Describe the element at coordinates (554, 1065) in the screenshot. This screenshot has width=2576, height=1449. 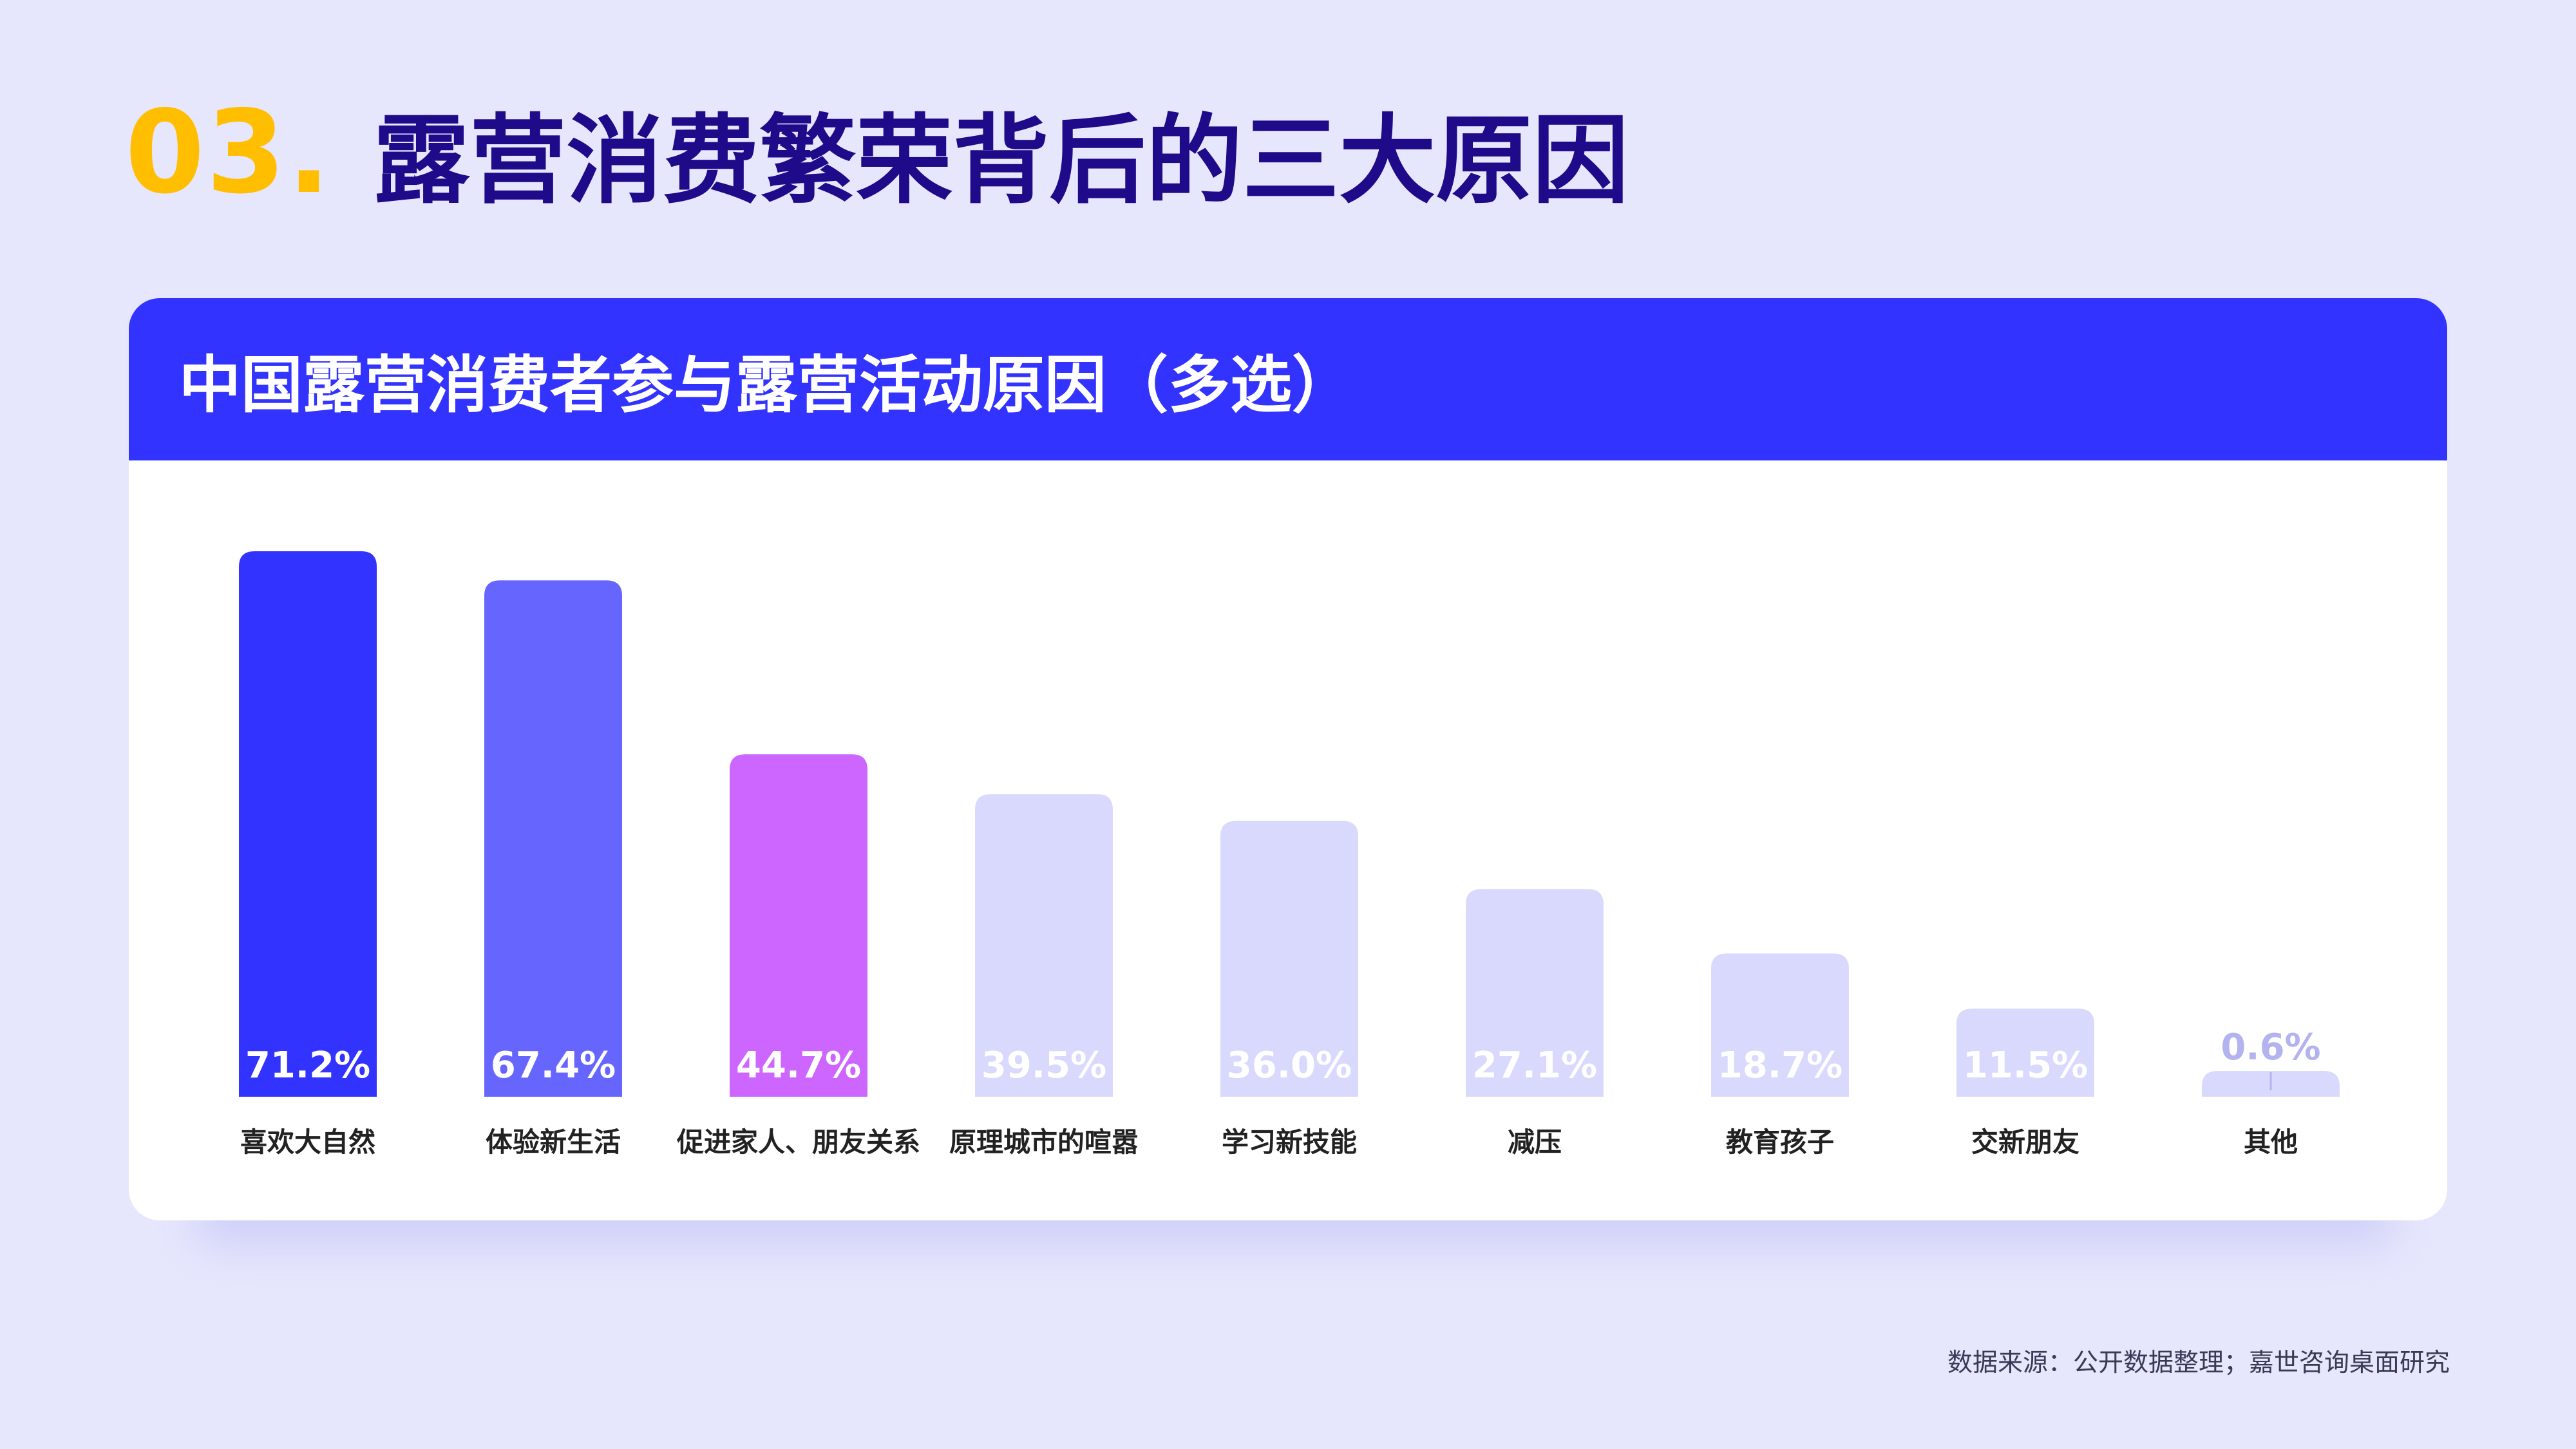
I see `bar-value-label: 67.4%` at that location.